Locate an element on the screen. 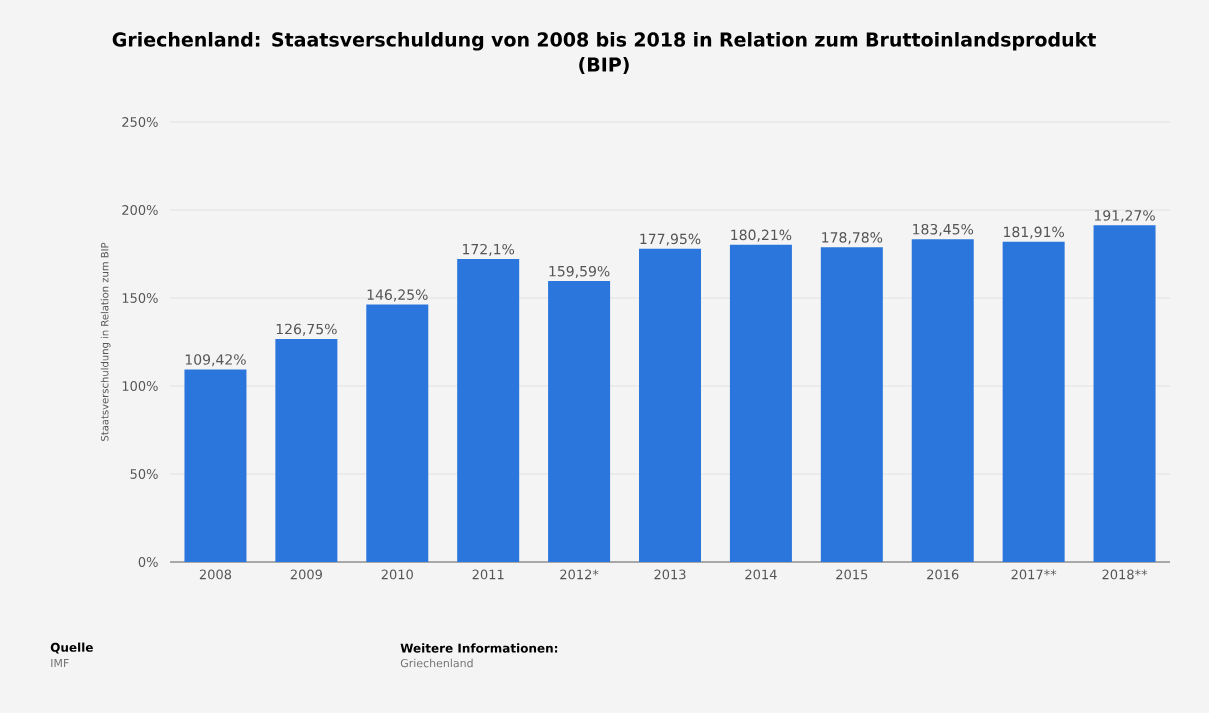  y-tick-label: 0% is located at coordinates (148, 562).